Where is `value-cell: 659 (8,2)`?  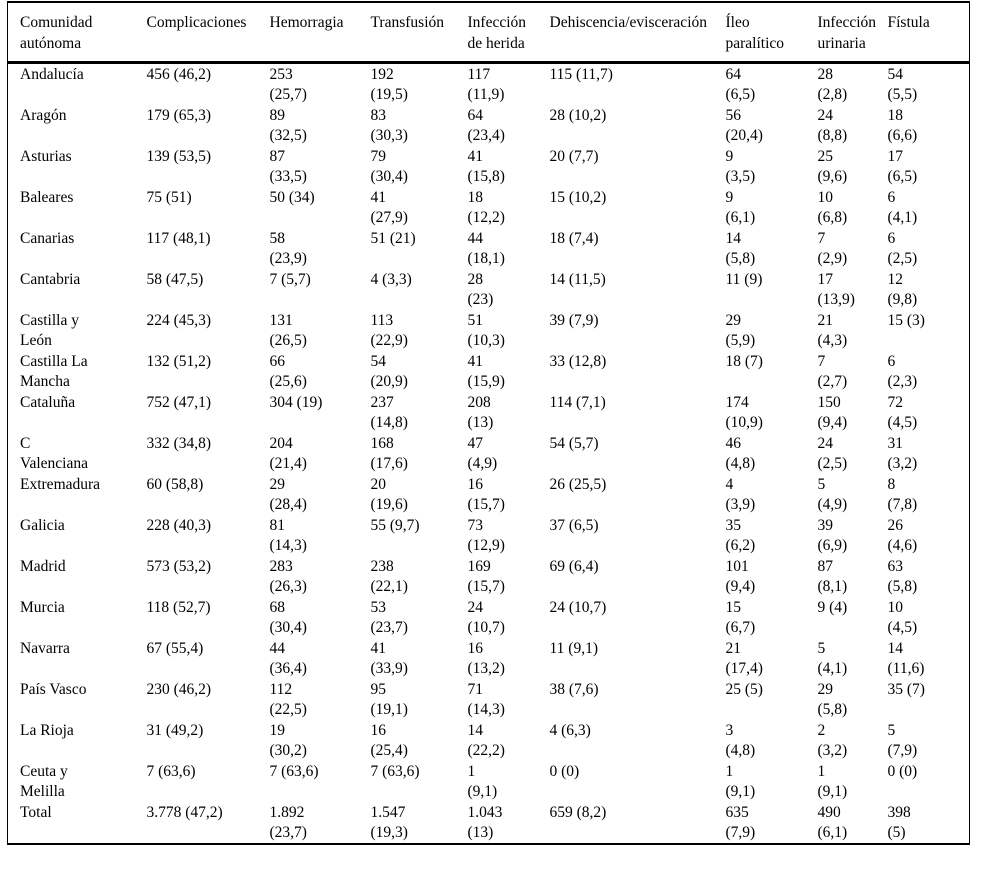 value-cell: 659 (8,2) is located at coordinates (578, 812).